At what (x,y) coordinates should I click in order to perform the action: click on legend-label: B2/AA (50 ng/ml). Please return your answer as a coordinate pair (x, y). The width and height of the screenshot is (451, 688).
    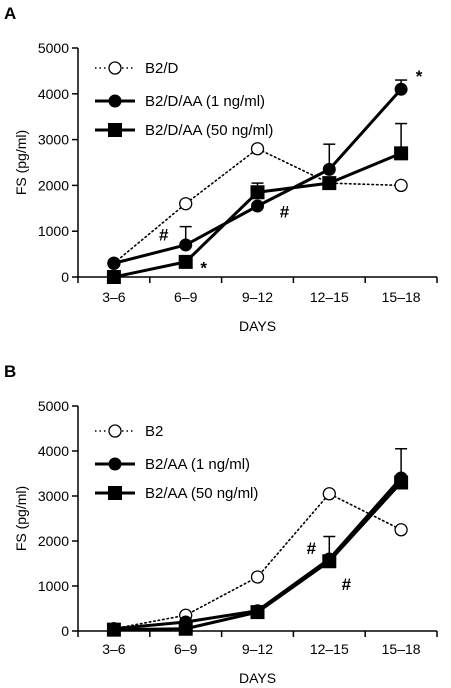
    Looking at the image, I should click on (201, 493).